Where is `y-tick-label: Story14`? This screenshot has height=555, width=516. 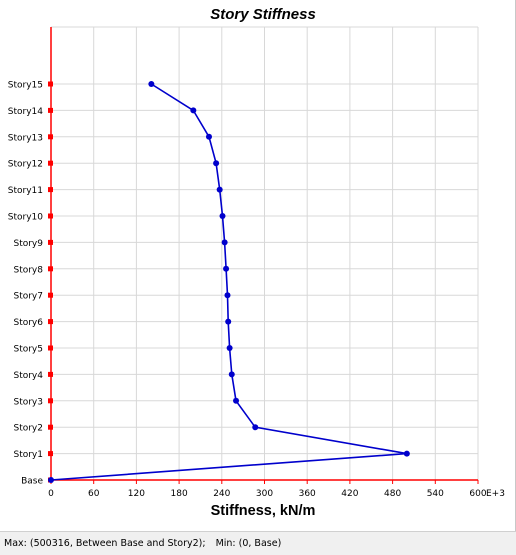
y-tick-label: Story14 is located at coordinates (26, 112).